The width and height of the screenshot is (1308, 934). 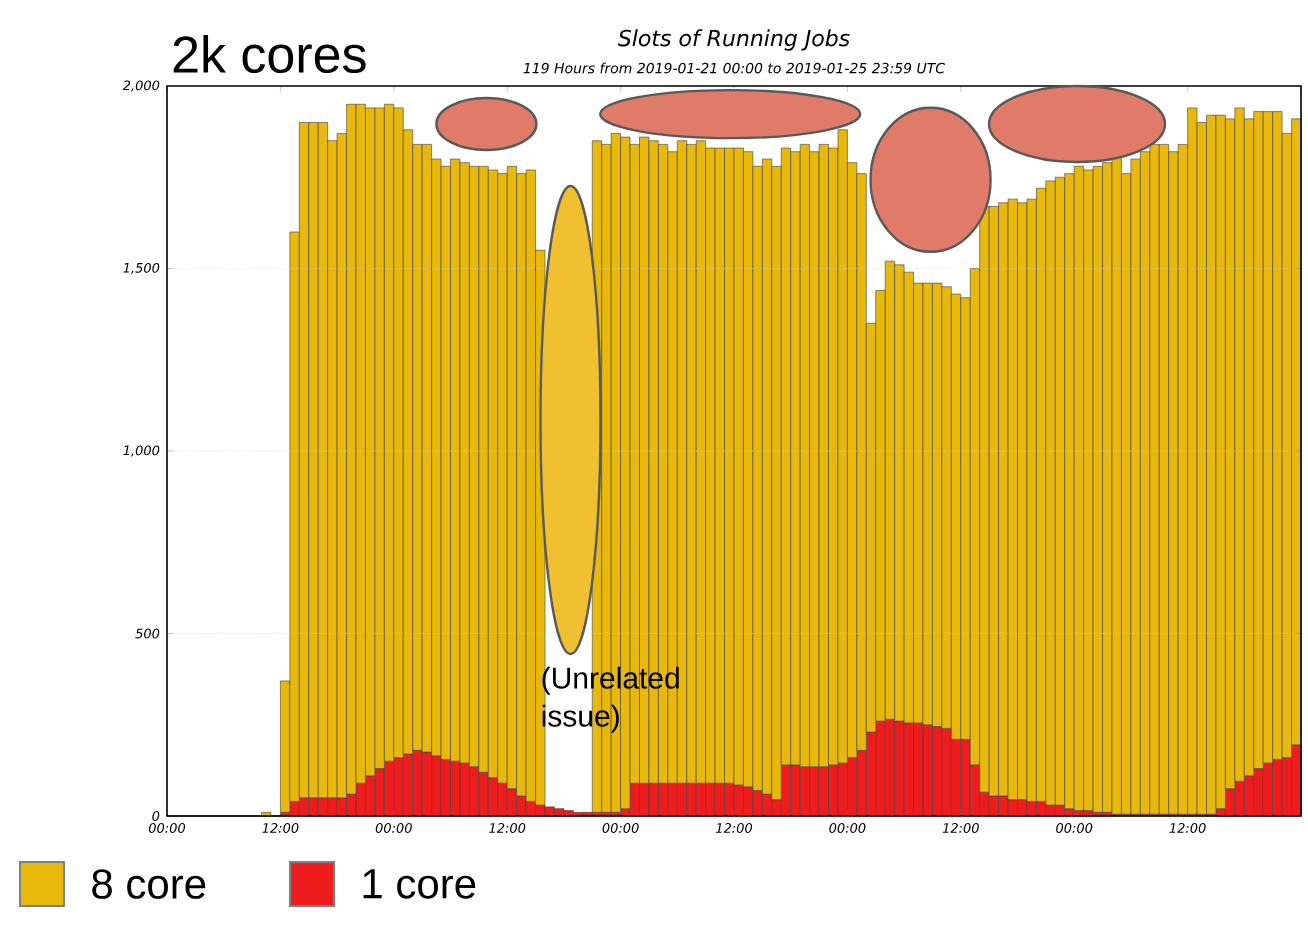 What do you see at coordinates (149, 884) in the screenshot?
I see `series-label: 8 core` at bounding box center [149, 884].